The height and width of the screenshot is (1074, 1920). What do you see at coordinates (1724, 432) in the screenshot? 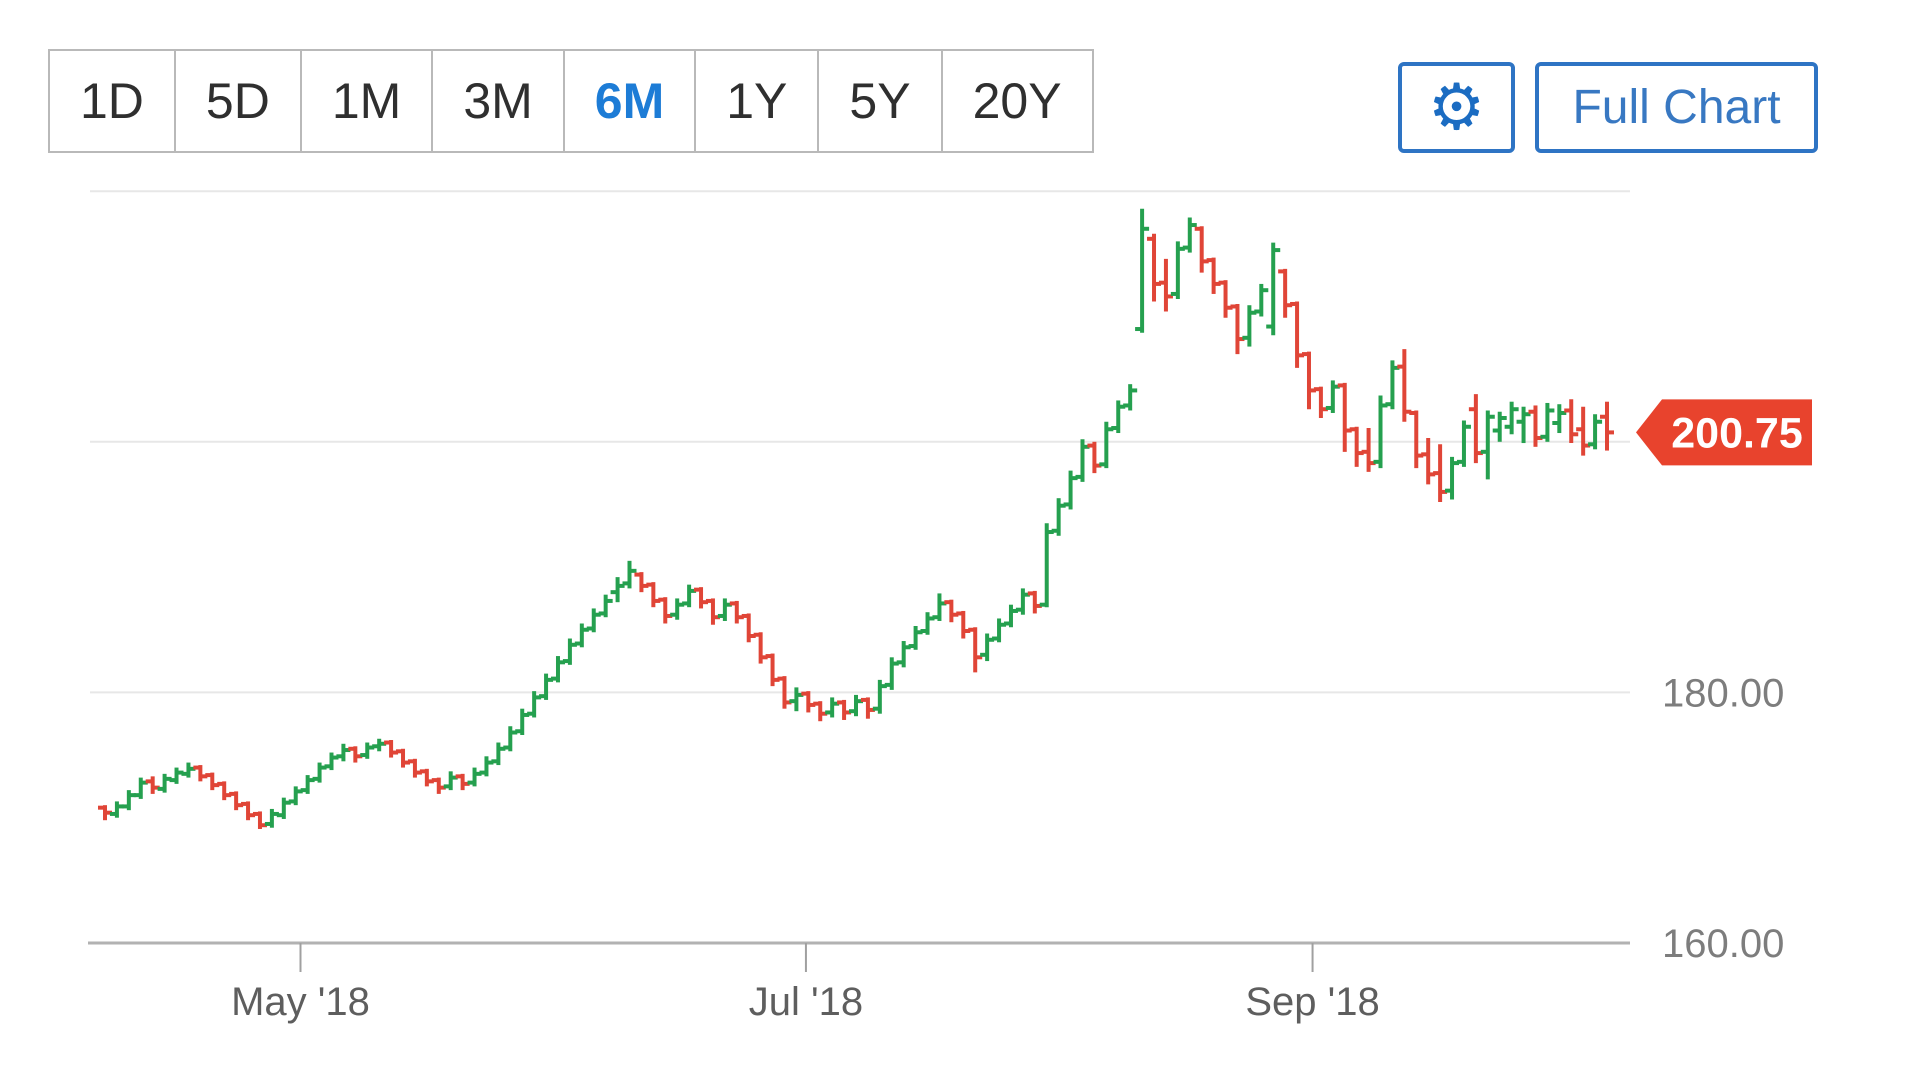
I see `last-price-tag` at bounding box center [1724, 432].